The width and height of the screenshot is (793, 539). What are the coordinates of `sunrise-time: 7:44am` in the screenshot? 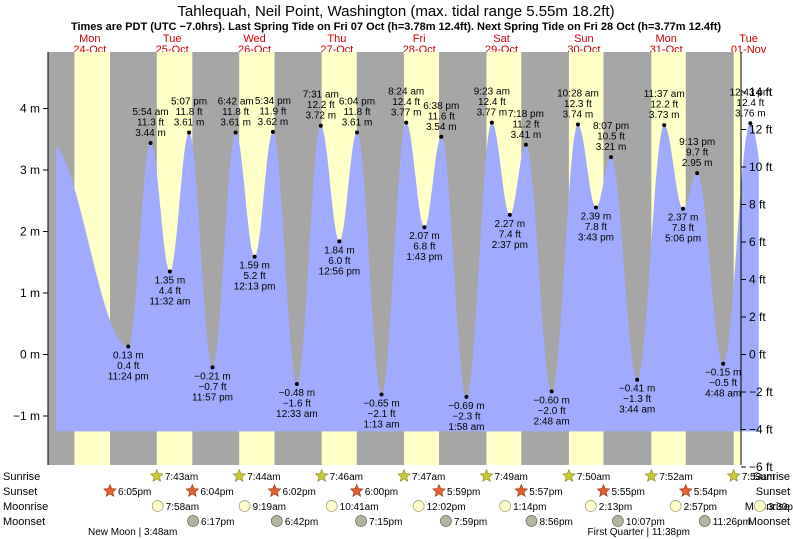 It's located at (263, 477).